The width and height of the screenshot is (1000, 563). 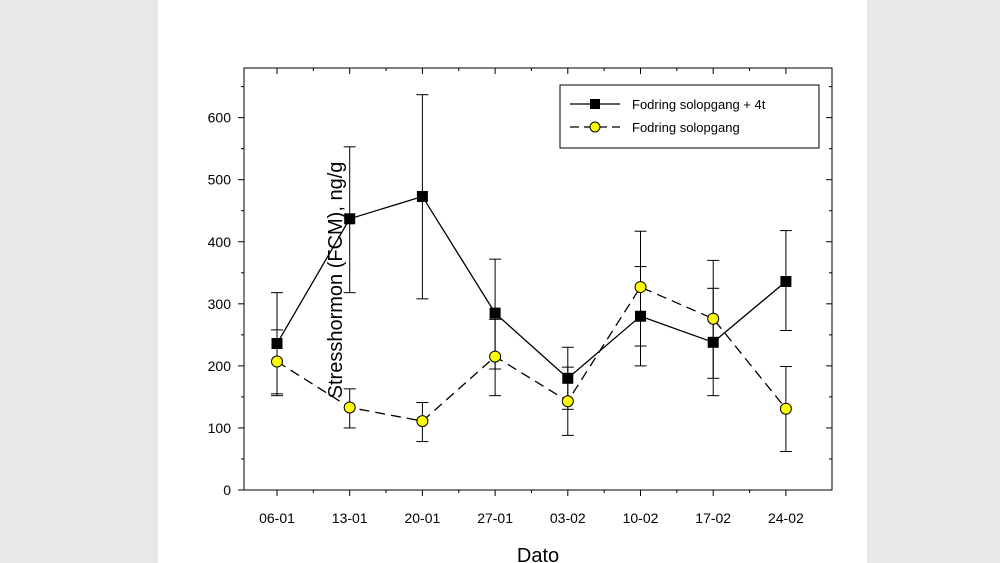 I want to click on y-tick-label: 200, so click(x=220, y=366).